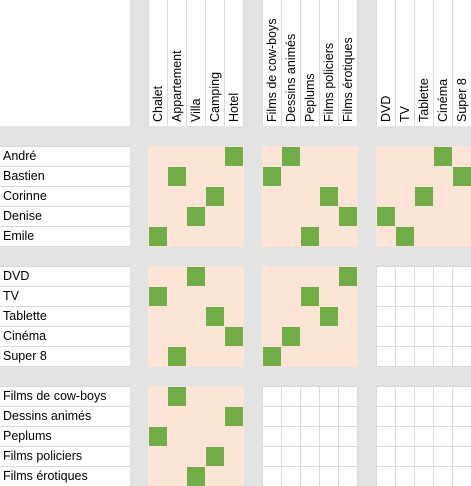 This screenshot has width=471, height=486. What do you see at coordinates (16, 276) in the screenshot?
I see `row-label: DVD` at bounding box center [16, 276].